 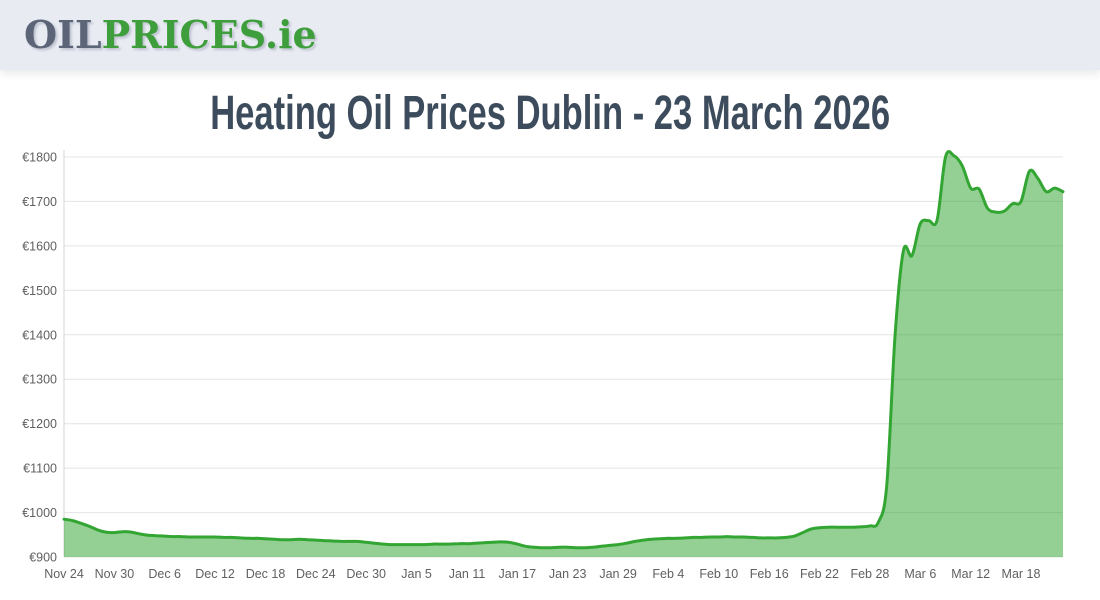 I want to click on y-axis-tick-label: €1300, so click(x=39, y=380).